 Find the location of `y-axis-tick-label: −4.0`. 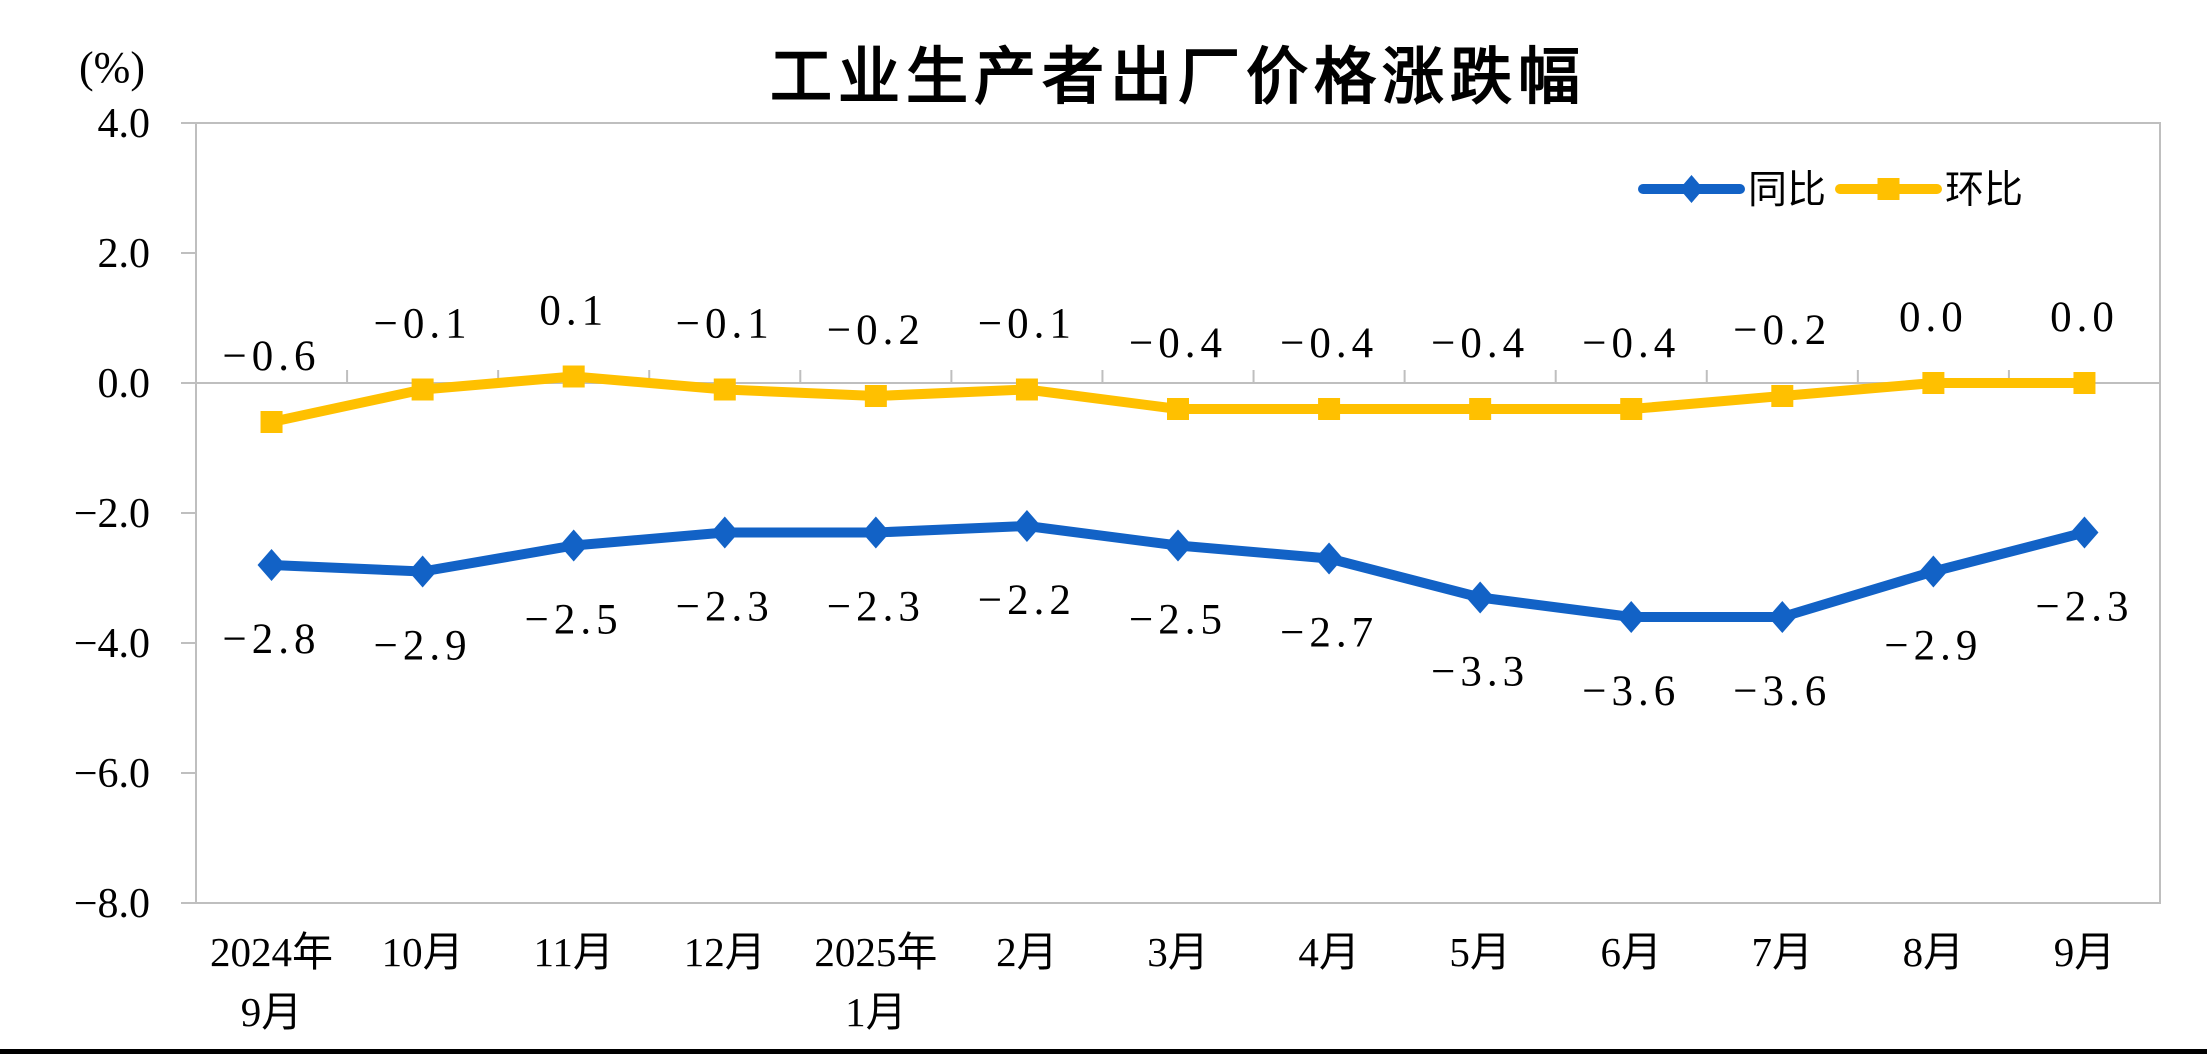

y-axis-tick-label: −4.0 is located at coordinates (112, 644).